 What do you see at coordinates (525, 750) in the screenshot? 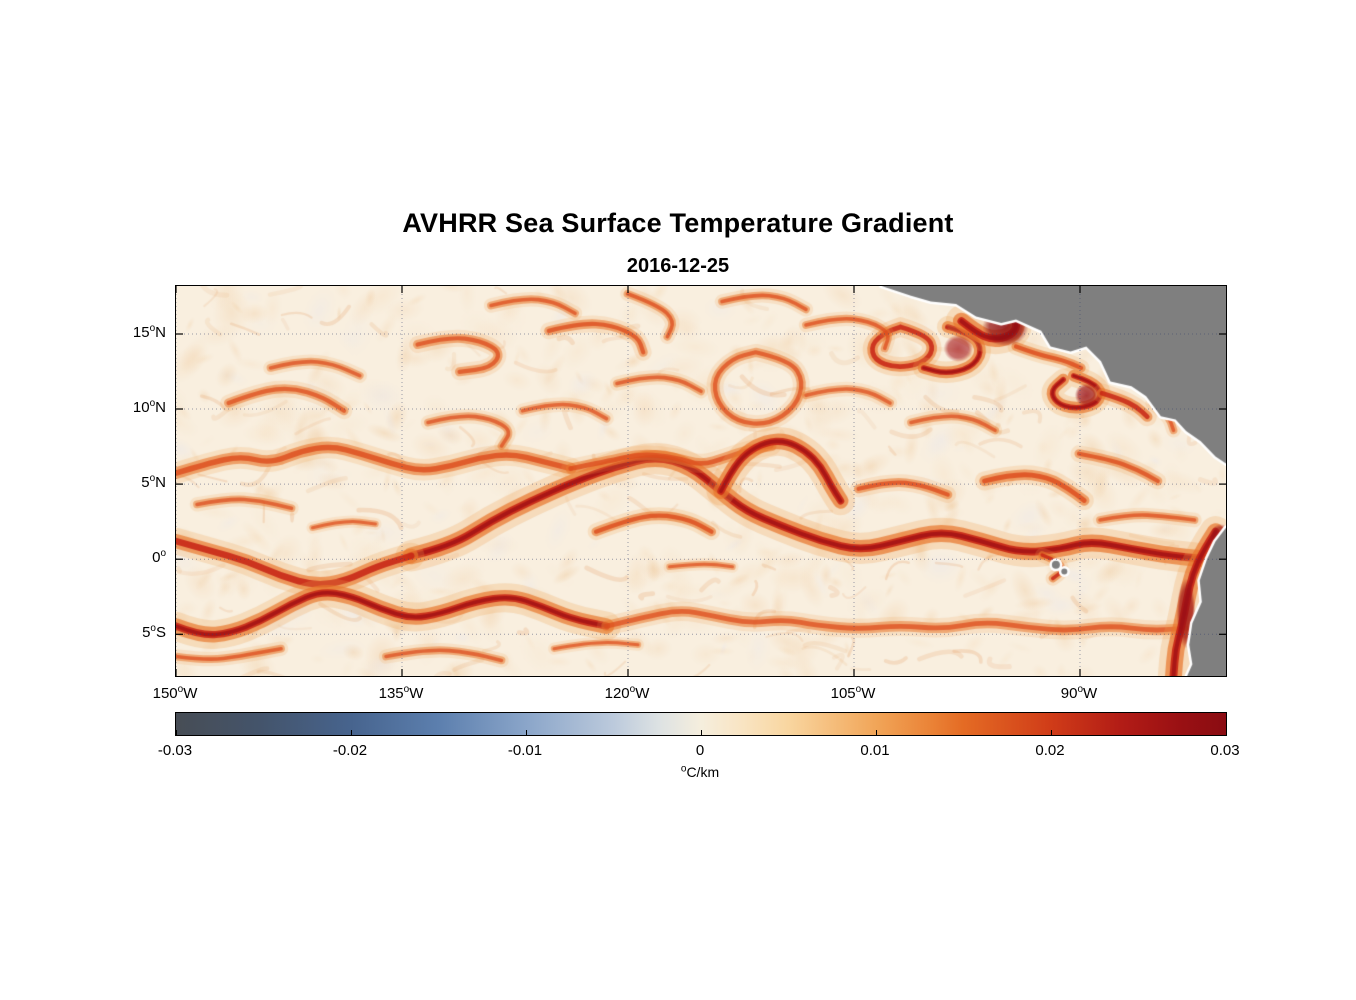
I see `colorbar-tick-label: -0.01` at bounding box center [525, 750].